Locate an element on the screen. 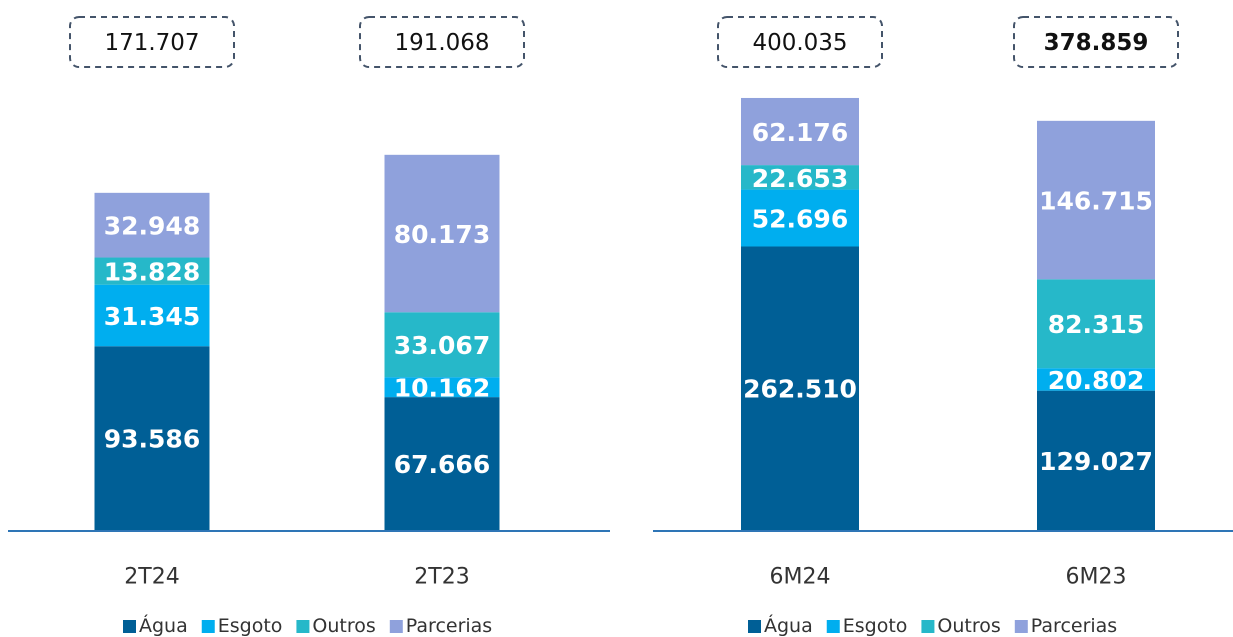 This screenshot has height=637, width=1233. data-label: 146.715 is located at coordinates (1096, 201).